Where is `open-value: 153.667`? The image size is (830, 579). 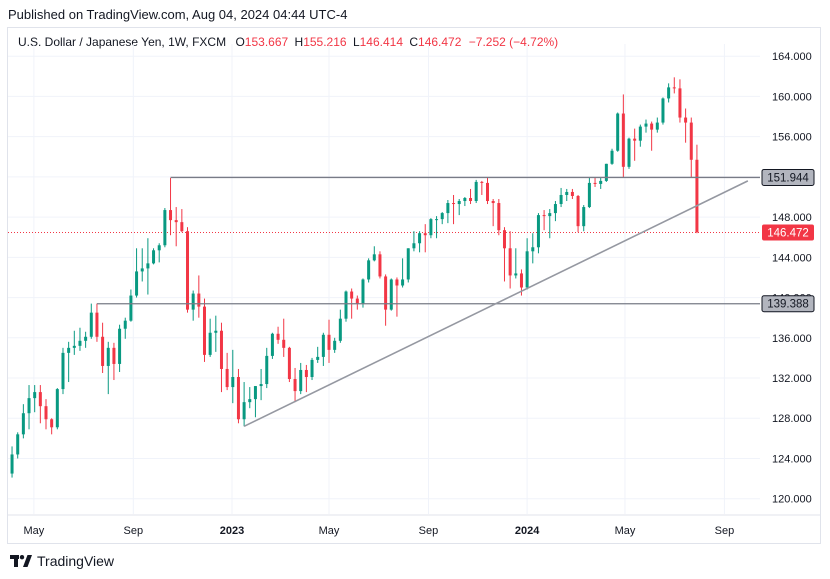
open-value: 153.667 is located at coordinates (266, 42).